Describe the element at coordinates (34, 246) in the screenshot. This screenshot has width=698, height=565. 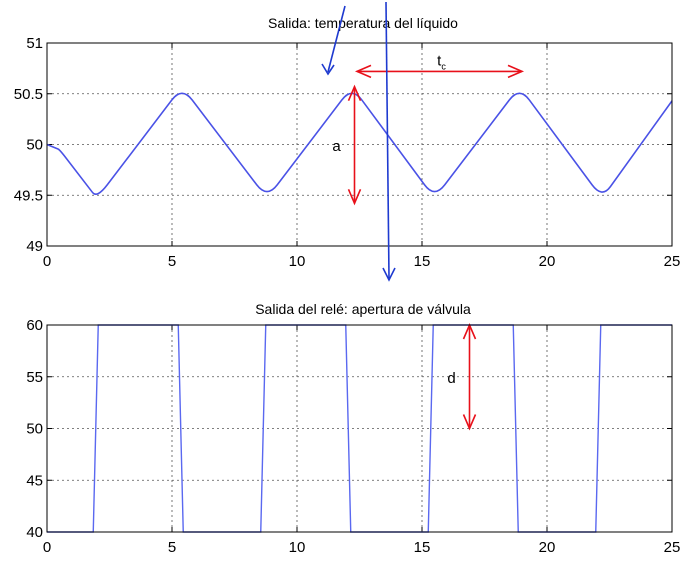
I see `y-tick-label-49: 49` at that location.